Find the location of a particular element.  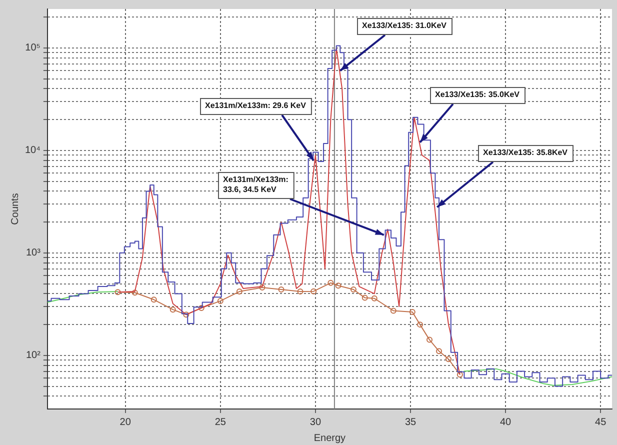

x-tick-label: 30 is located at coordinates (316, 422).